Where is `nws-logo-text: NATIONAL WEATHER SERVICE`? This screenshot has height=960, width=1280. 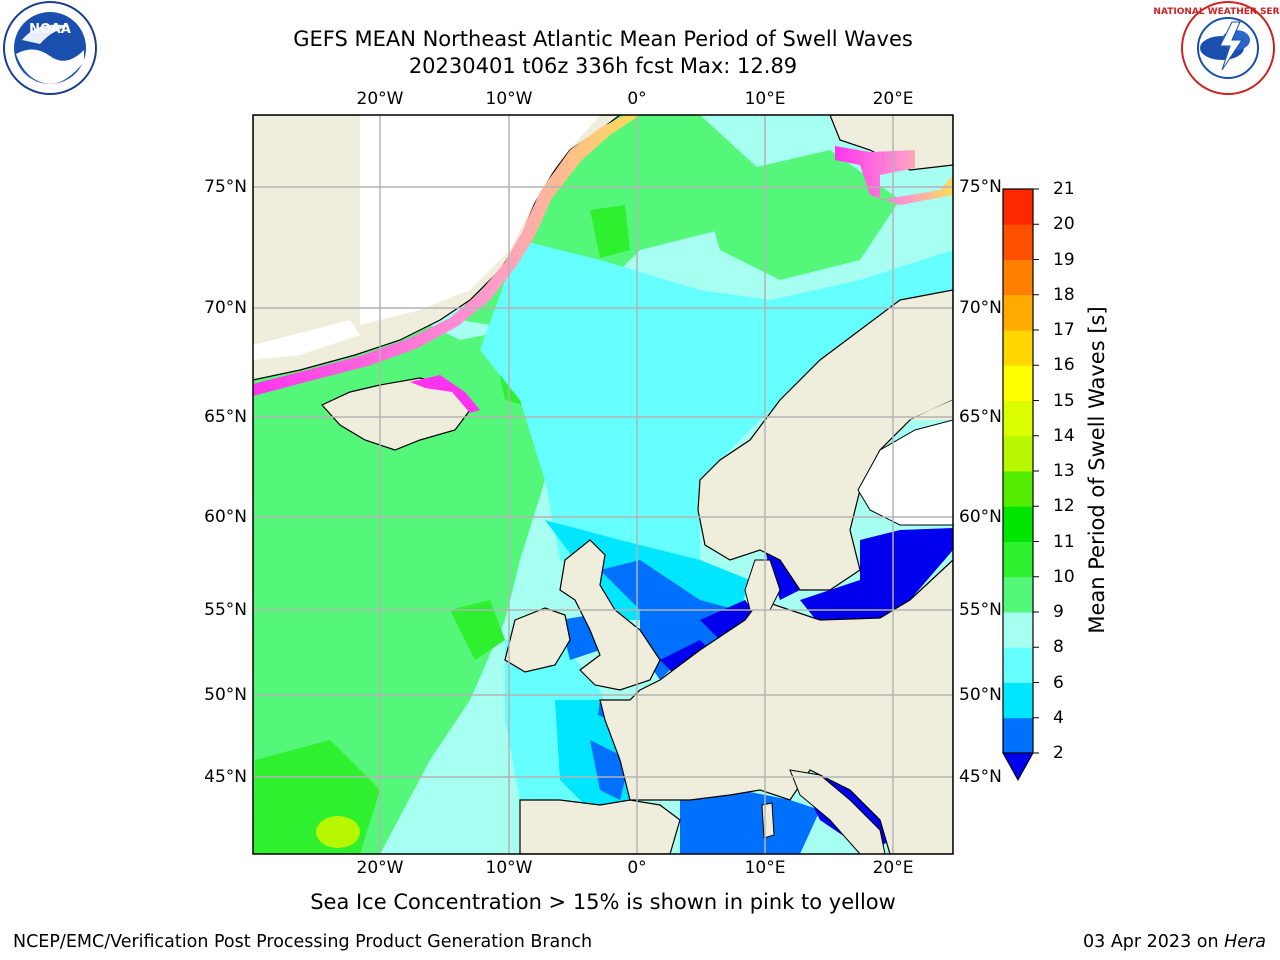
nws-logo-text: NATIONAL WEATHER SERVICE is located at coordinates (1216, 12).